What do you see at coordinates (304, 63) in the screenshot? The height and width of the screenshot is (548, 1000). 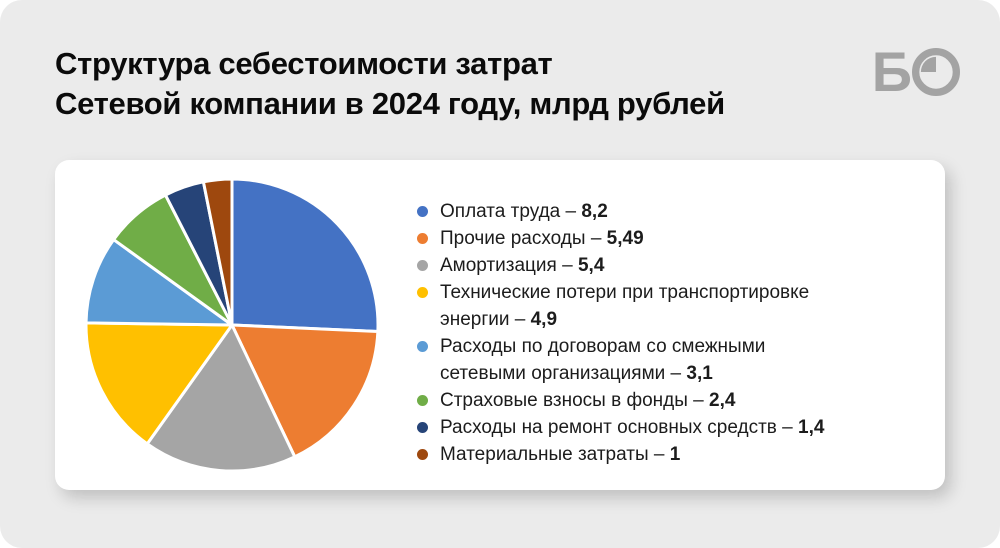 I see `title-line-1: Структура себестоимости затрат` at bounding box center [304, 63].